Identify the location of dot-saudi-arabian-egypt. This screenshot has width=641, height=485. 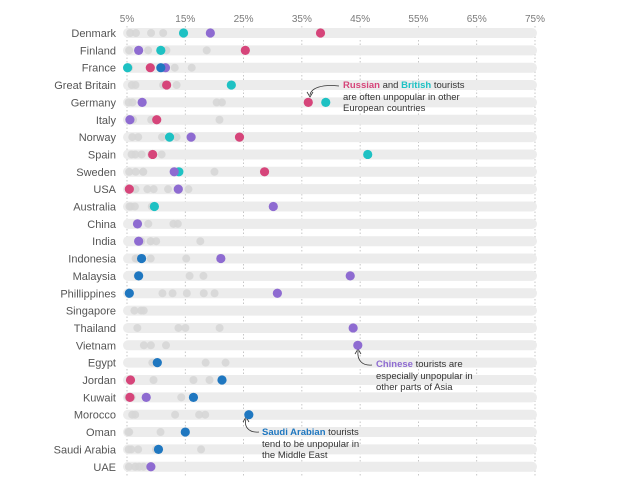
(157, 363).